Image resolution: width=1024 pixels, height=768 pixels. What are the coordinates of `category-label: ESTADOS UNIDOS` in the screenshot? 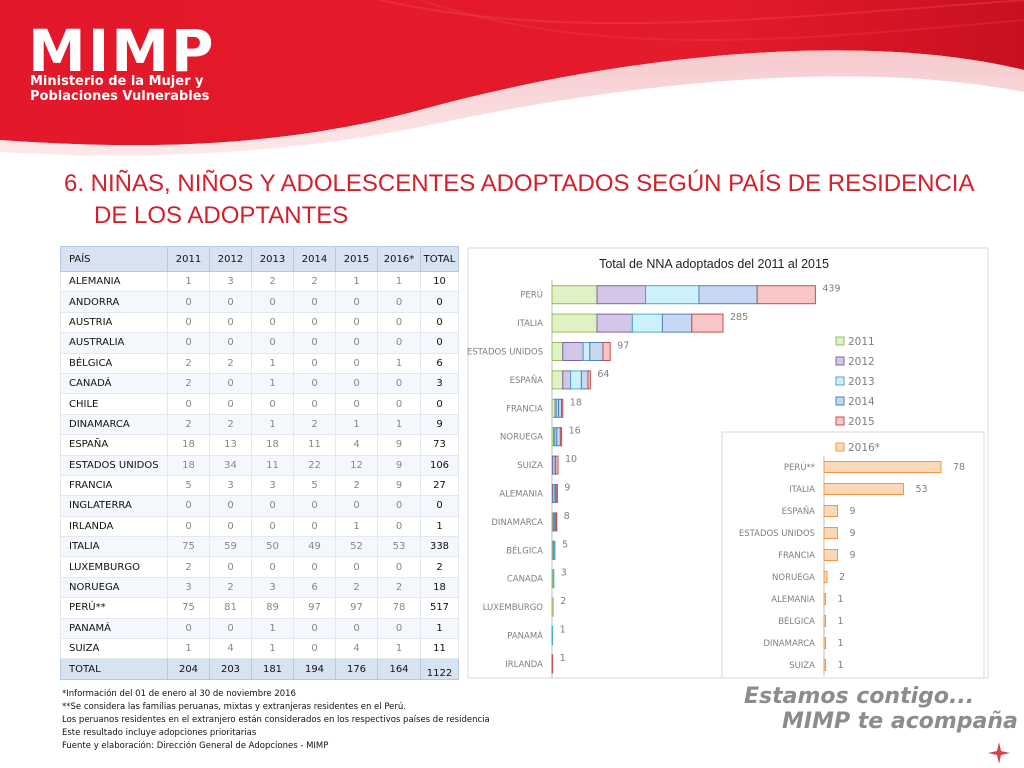 It's located at (777, 534).